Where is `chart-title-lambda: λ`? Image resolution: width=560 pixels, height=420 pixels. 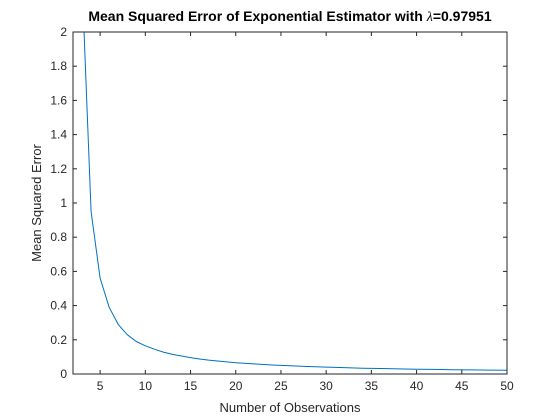 chart-title-lambda: λ is located at coordinates (429, 17).